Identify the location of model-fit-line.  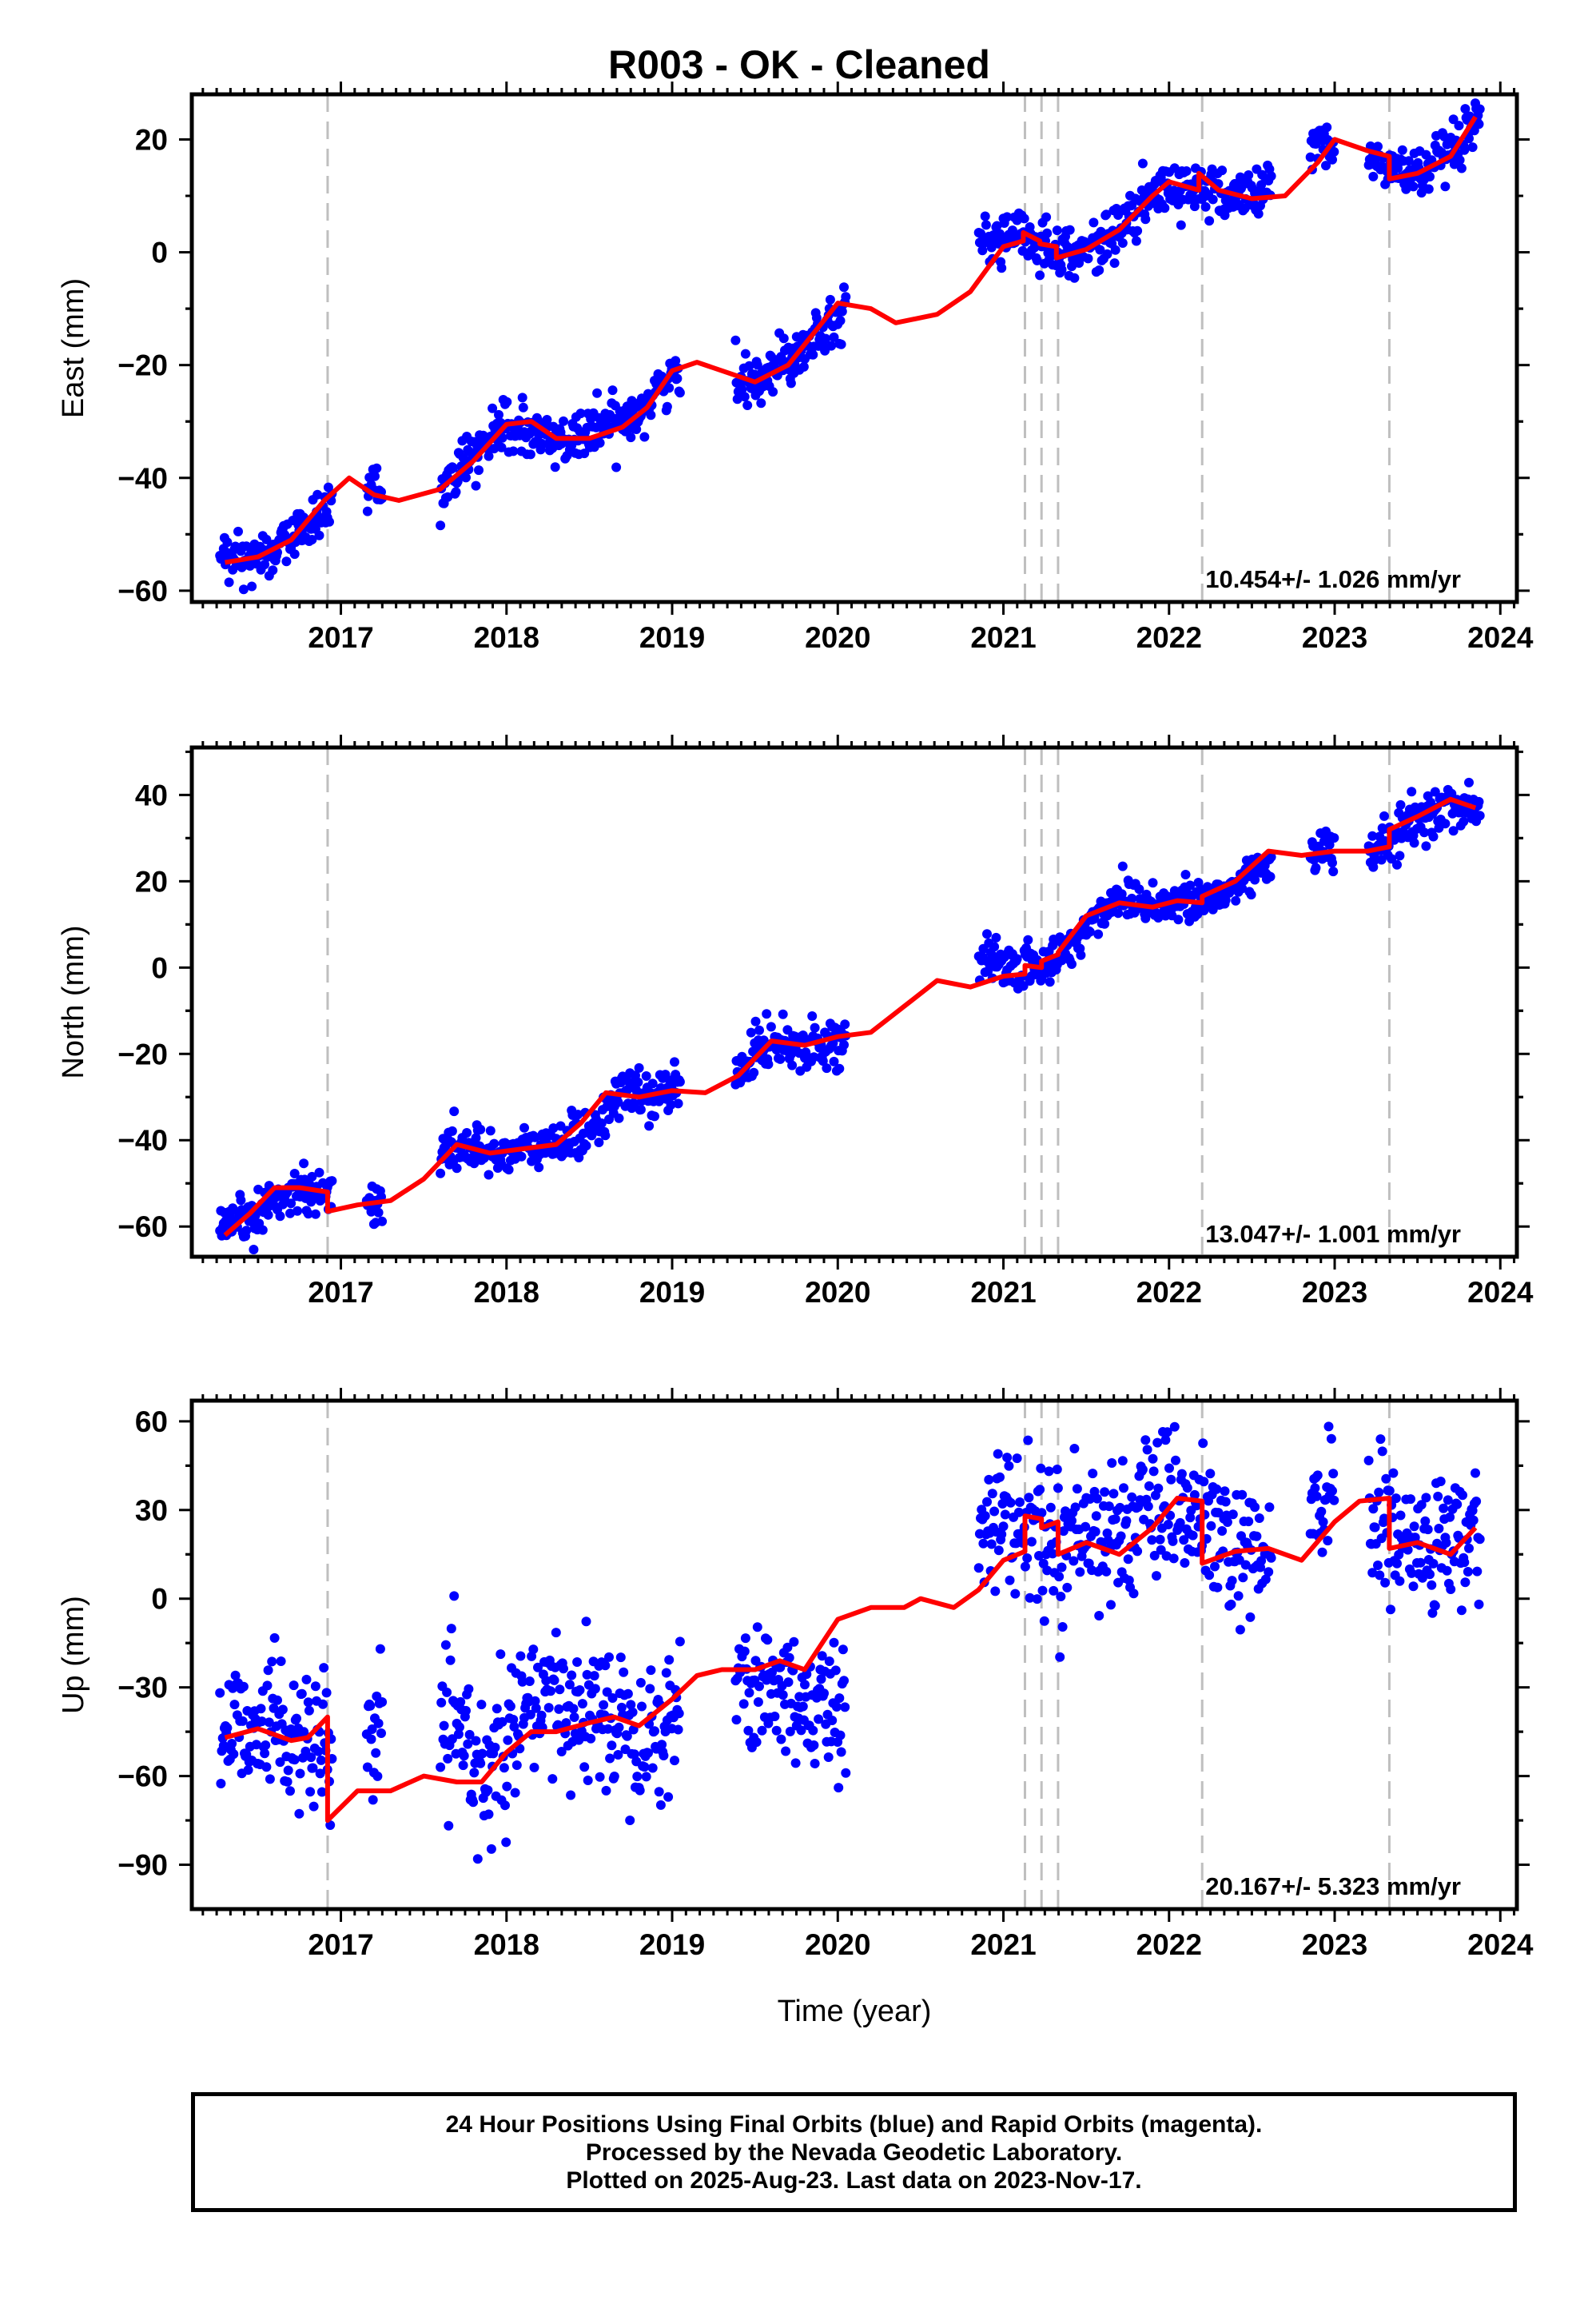
(851, 1660).